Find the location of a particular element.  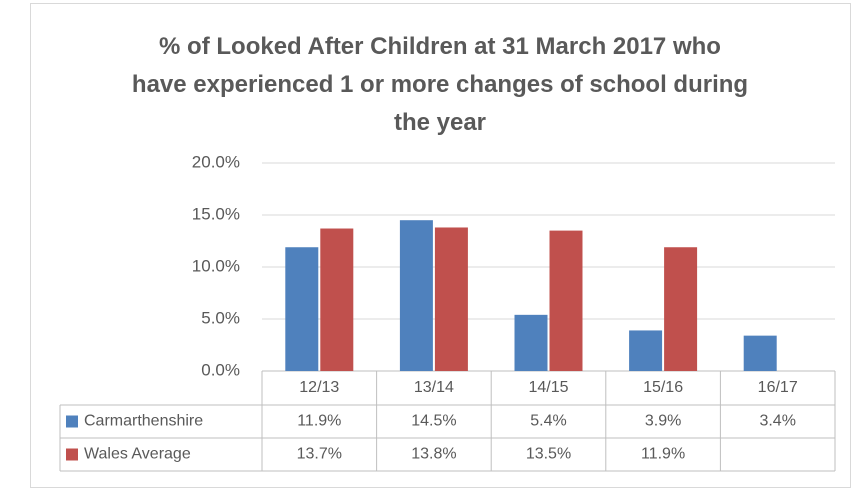

table-value: 14.5% is located at coordinates (433, 421).